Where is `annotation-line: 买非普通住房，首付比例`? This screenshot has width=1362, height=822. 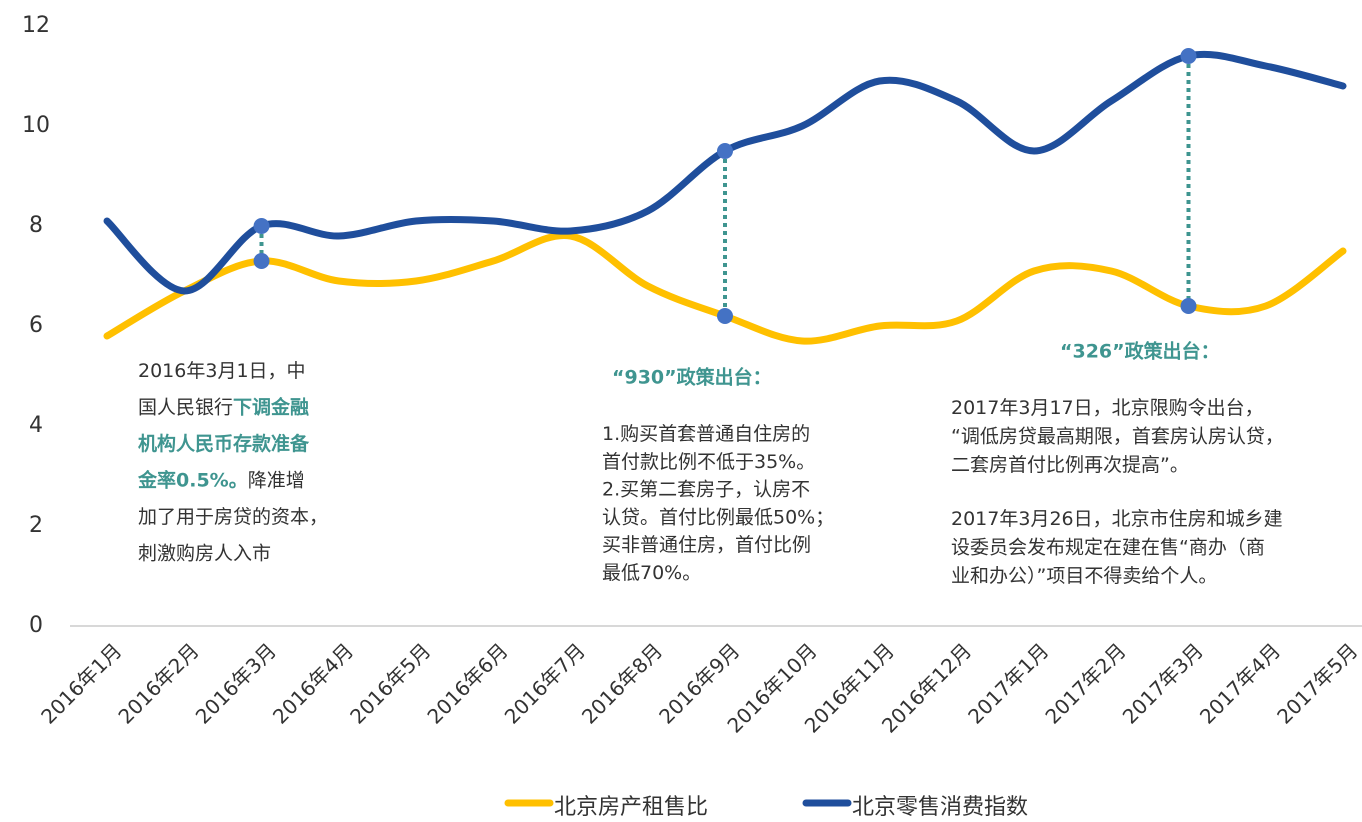
annotation-line: 买非普通住房，首付比例 is located at coordinates (706, 545).